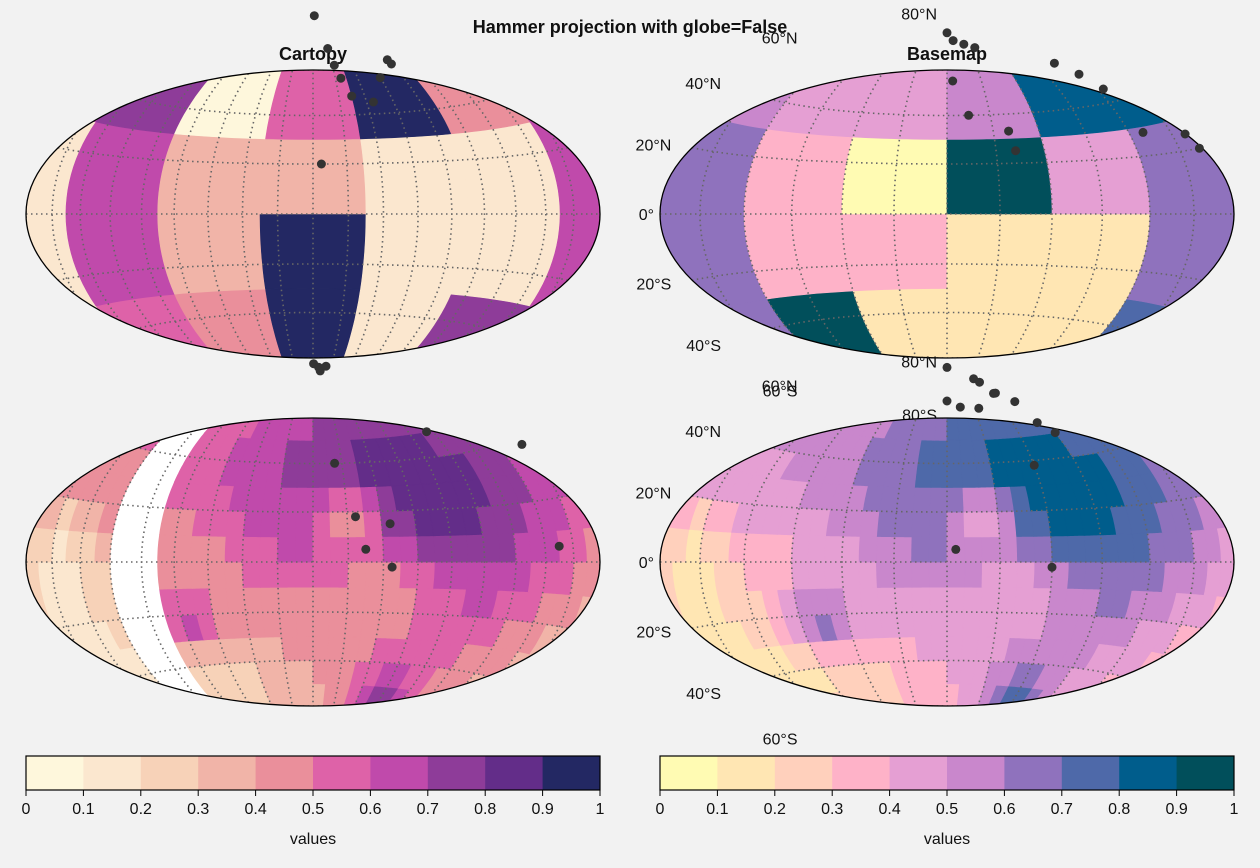 This screenshot has width=1260, height=868. I want to click on lat-label: 80°N, so click(919, 14).